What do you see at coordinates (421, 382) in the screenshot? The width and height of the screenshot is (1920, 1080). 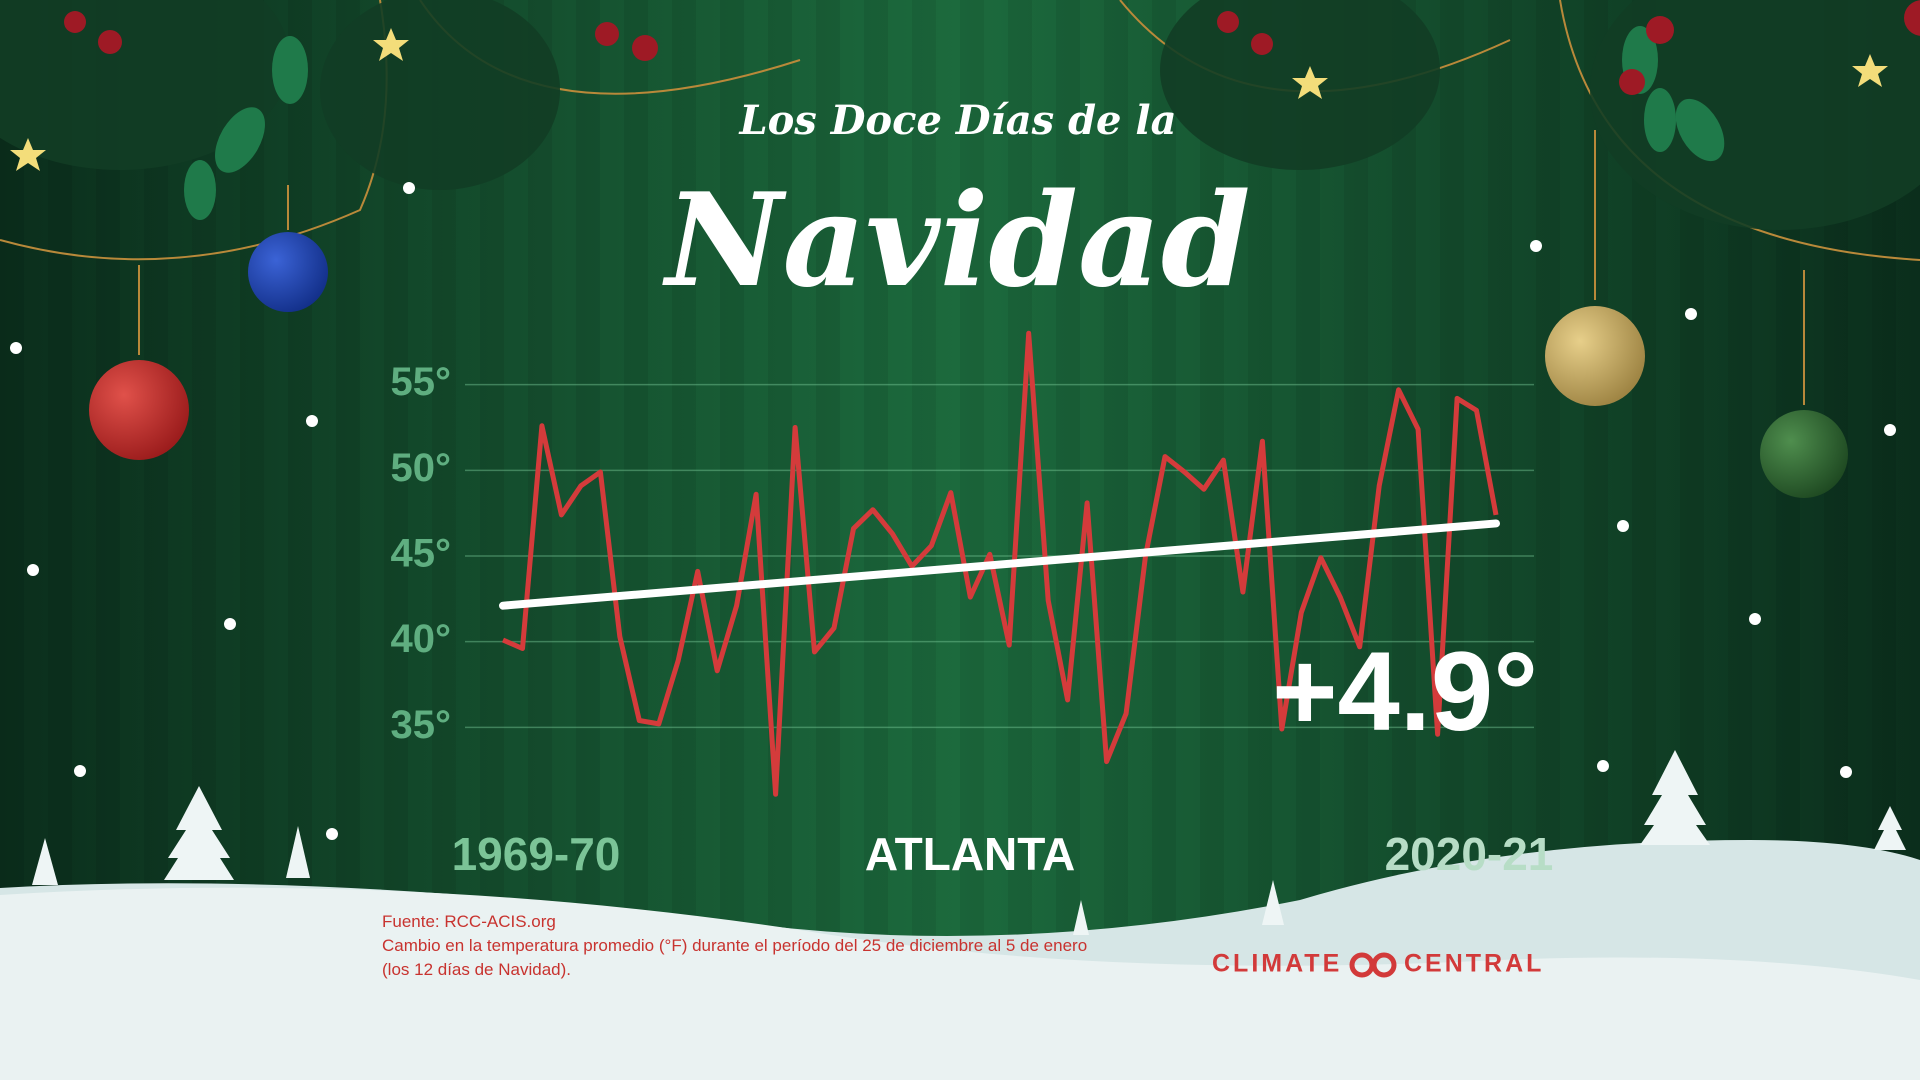 I see `y-tick-label: 55°` at bounding box center [421, 382].